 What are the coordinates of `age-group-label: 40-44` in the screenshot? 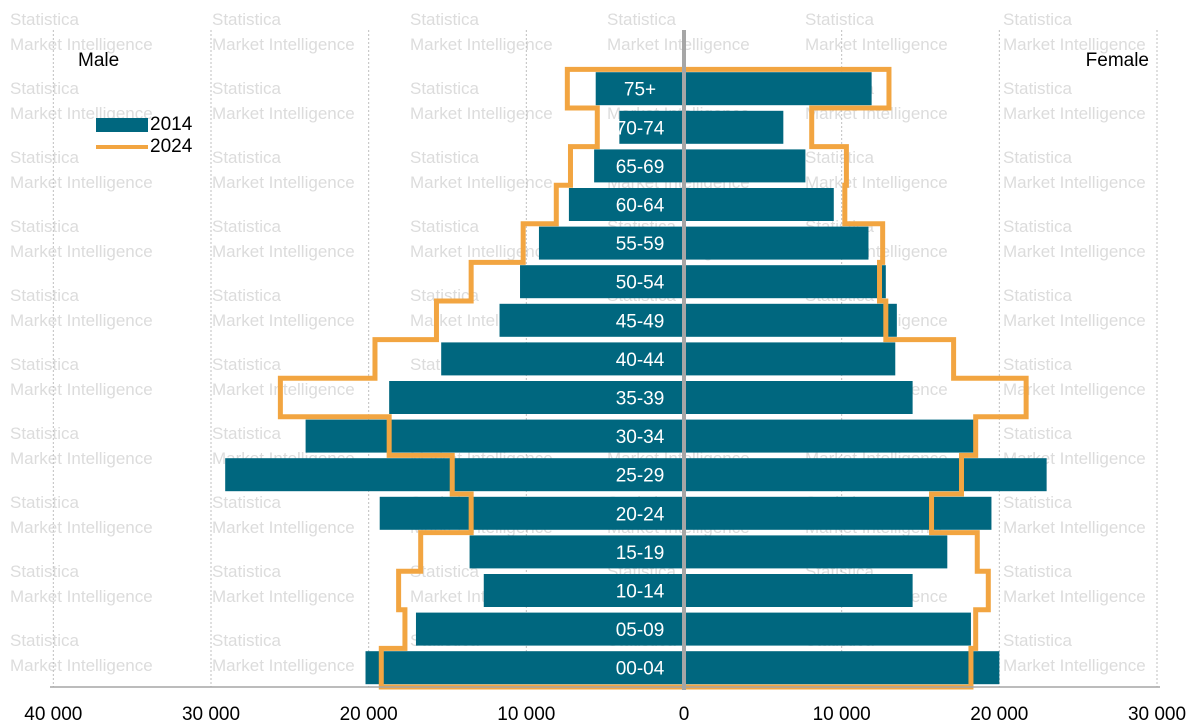 It's located at (640, 360).